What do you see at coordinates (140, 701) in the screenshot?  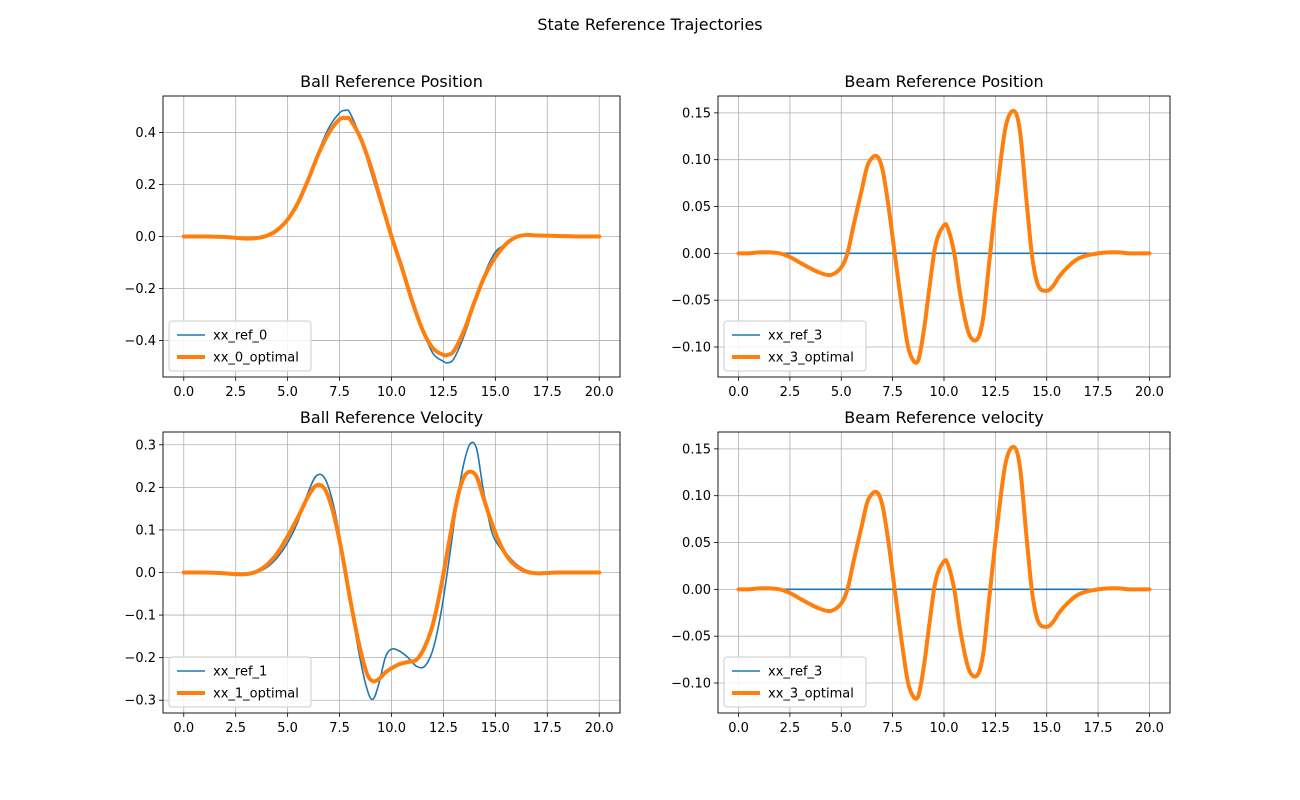 I see `y-tick-label: −0.3` at bounding box center [140, 701].